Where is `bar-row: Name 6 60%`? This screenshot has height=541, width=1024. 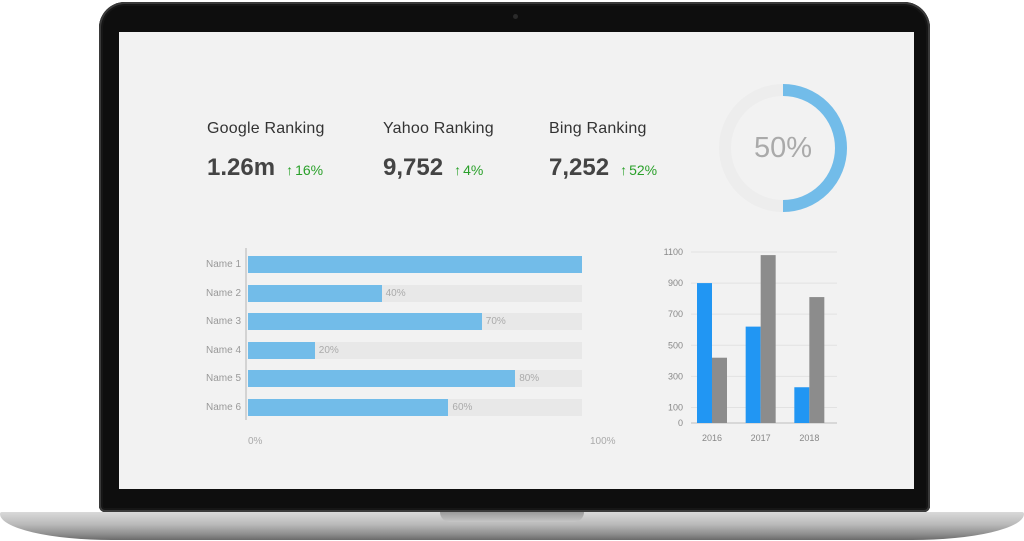 bar-row: Name 6 60% is located at coordinates (407, 407).